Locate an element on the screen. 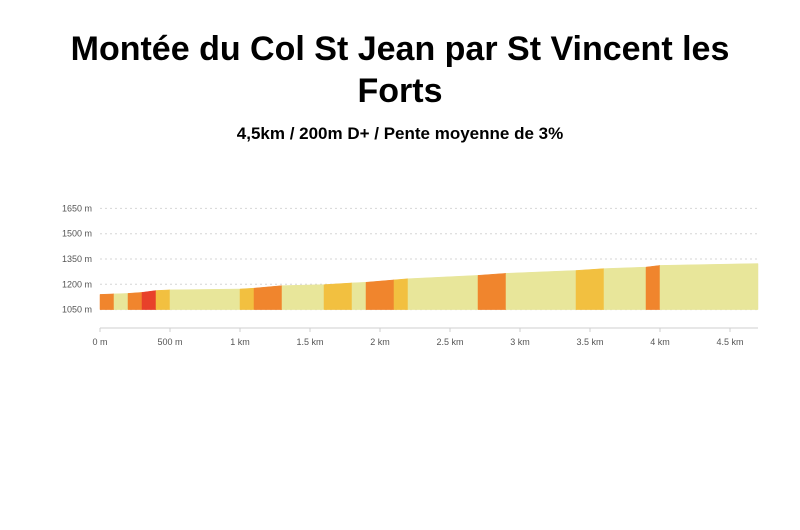 The image size is (800, 530). x-tick-label: 2 km is located at coordinates (380, 342).